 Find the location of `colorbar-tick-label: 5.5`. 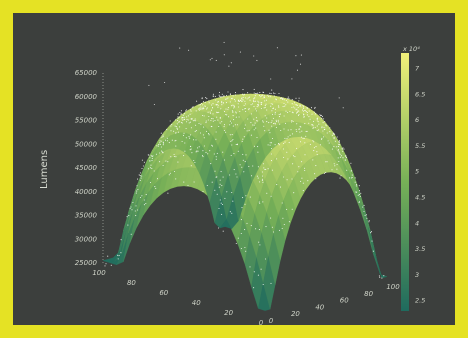

colorbar-tick-label: 5.5 is located at coordinates (420, 146).